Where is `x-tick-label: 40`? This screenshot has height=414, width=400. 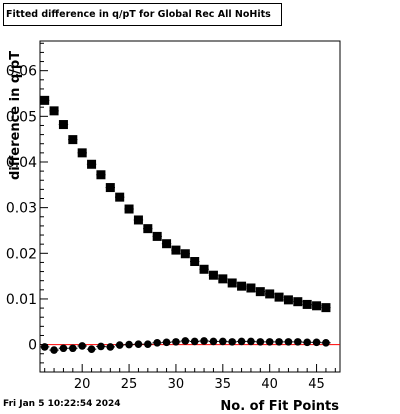
x-tick-label: 40 is located at coordinates (269, 384).